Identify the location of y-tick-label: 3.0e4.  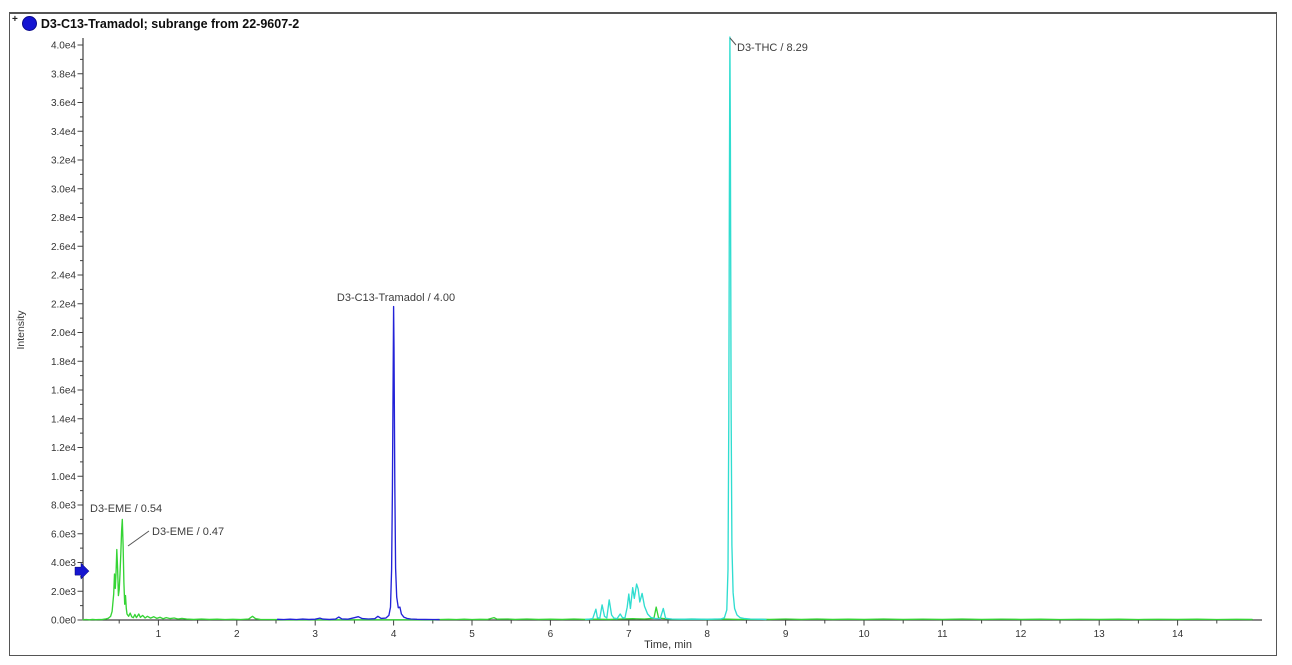
(63, 189).